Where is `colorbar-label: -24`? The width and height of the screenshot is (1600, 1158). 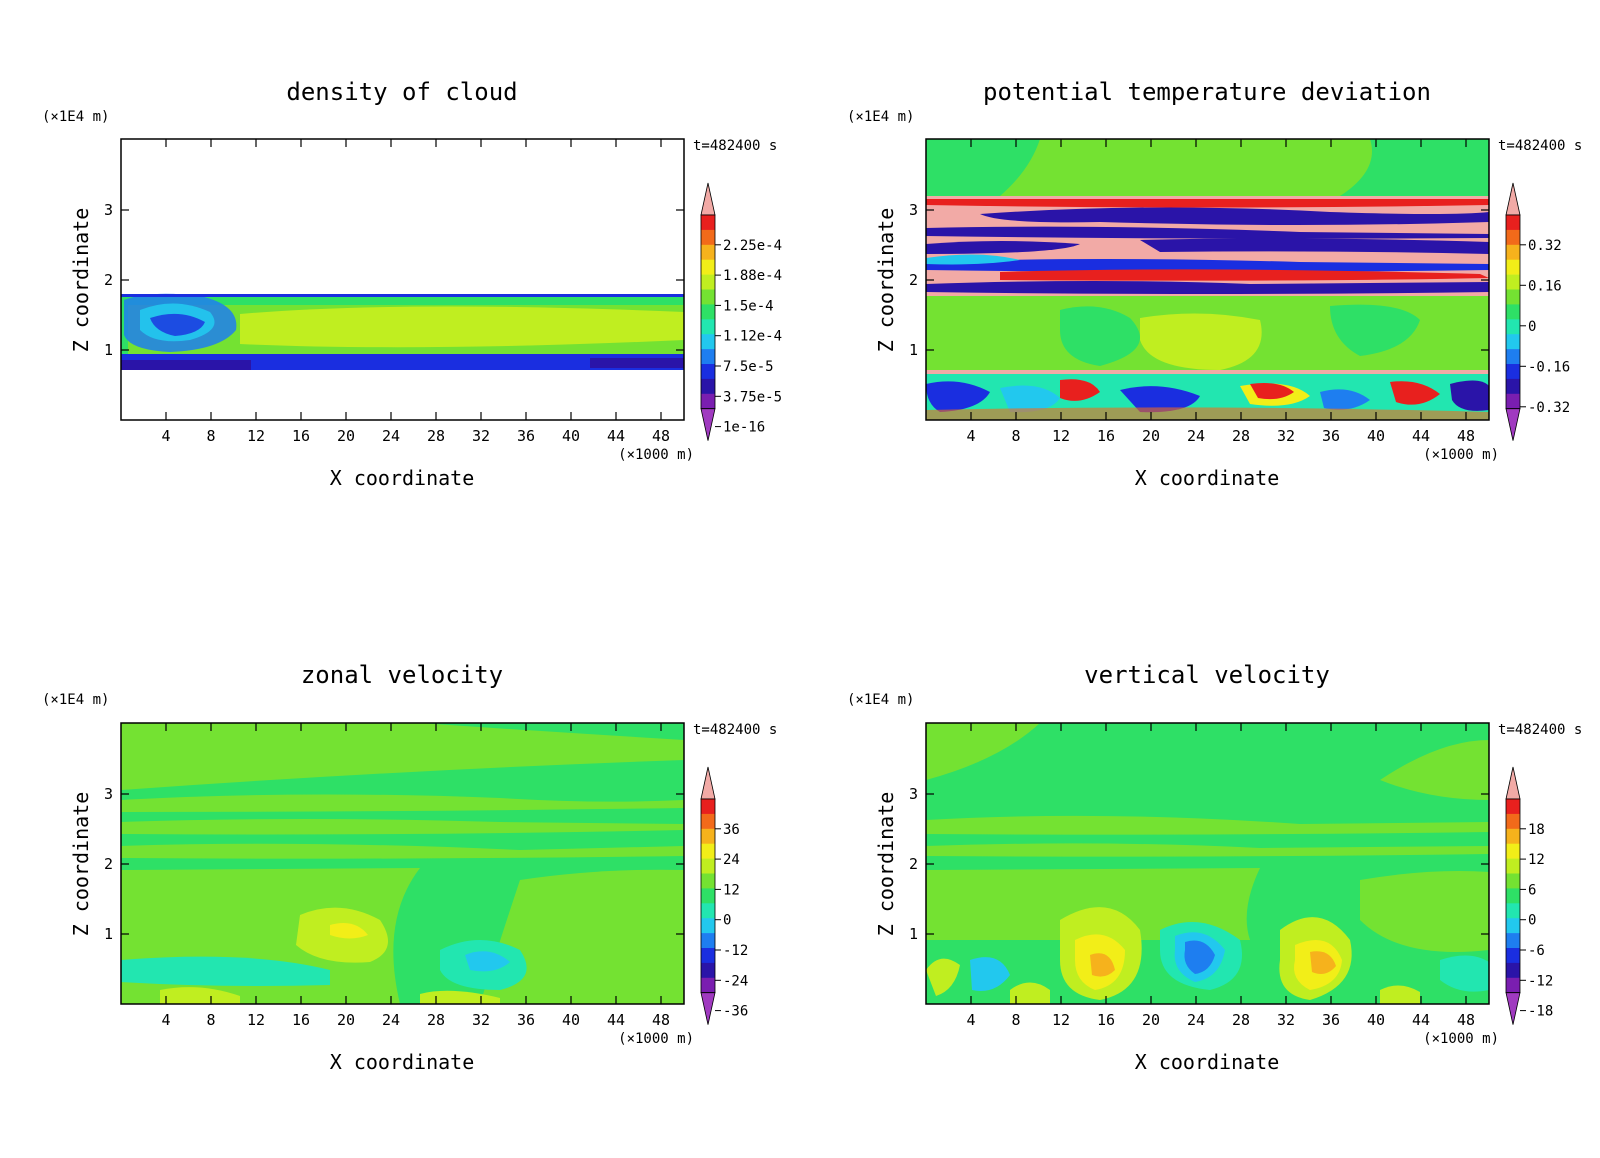
colorbar-label: -24 is located at coordinates (735, 981).